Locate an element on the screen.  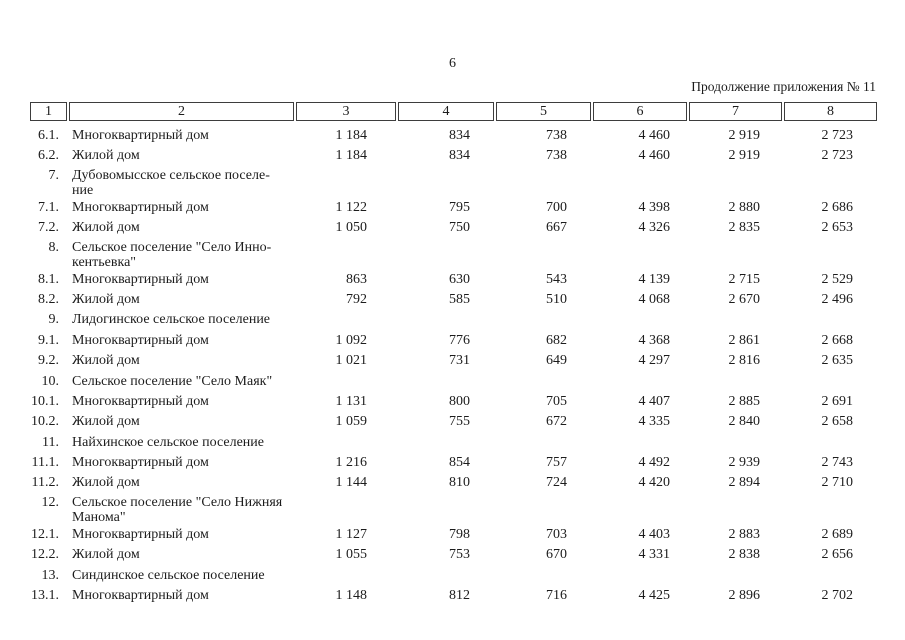
row-number: 8.2. is located at coordinates (48, 299).